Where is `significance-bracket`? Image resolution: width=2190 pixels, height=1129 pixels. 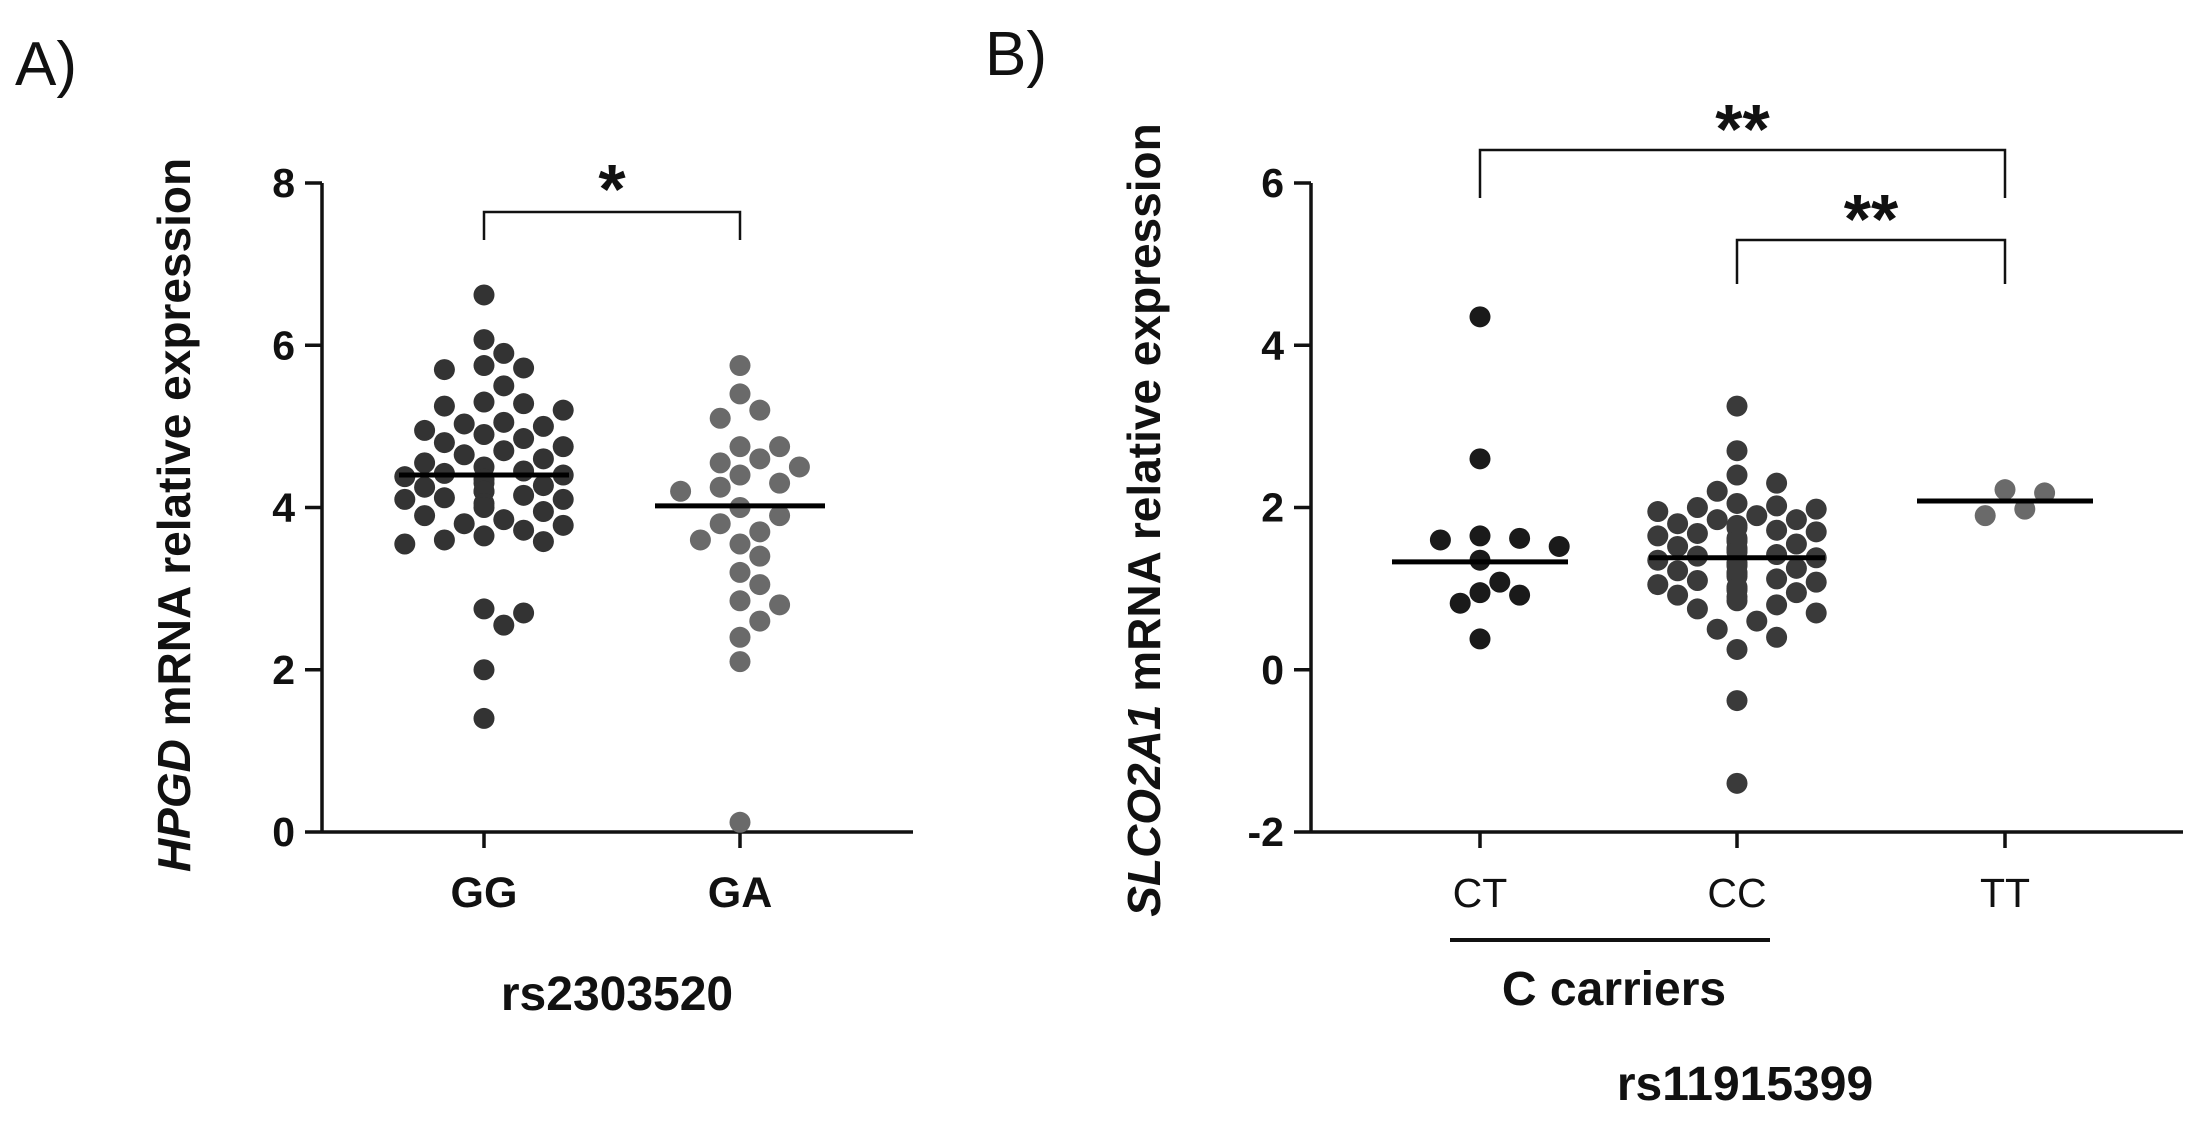
significance-bracket is located at coordinates (1742, 173).